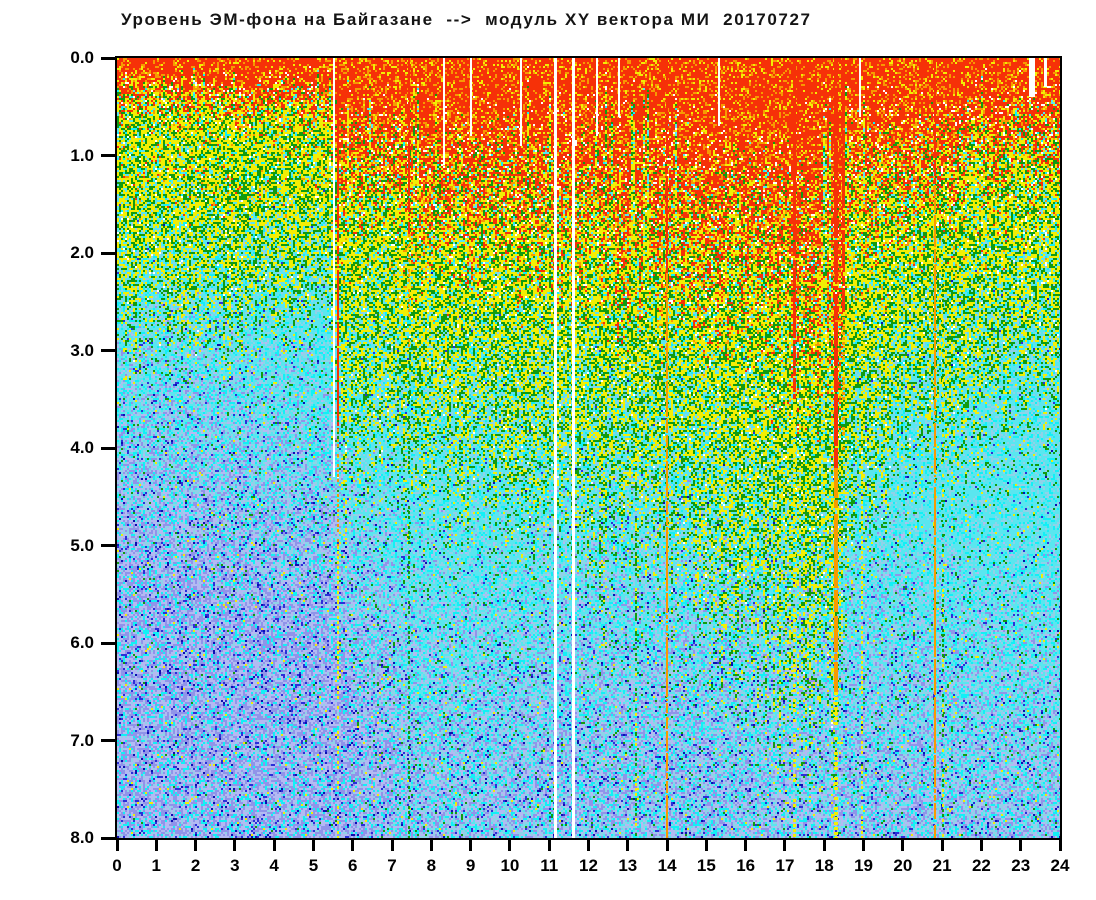  What do you see at coordinates (82, 252) in the screenshot?
I see `y-tick-label: 2.0` at bounding box center [82, 252].